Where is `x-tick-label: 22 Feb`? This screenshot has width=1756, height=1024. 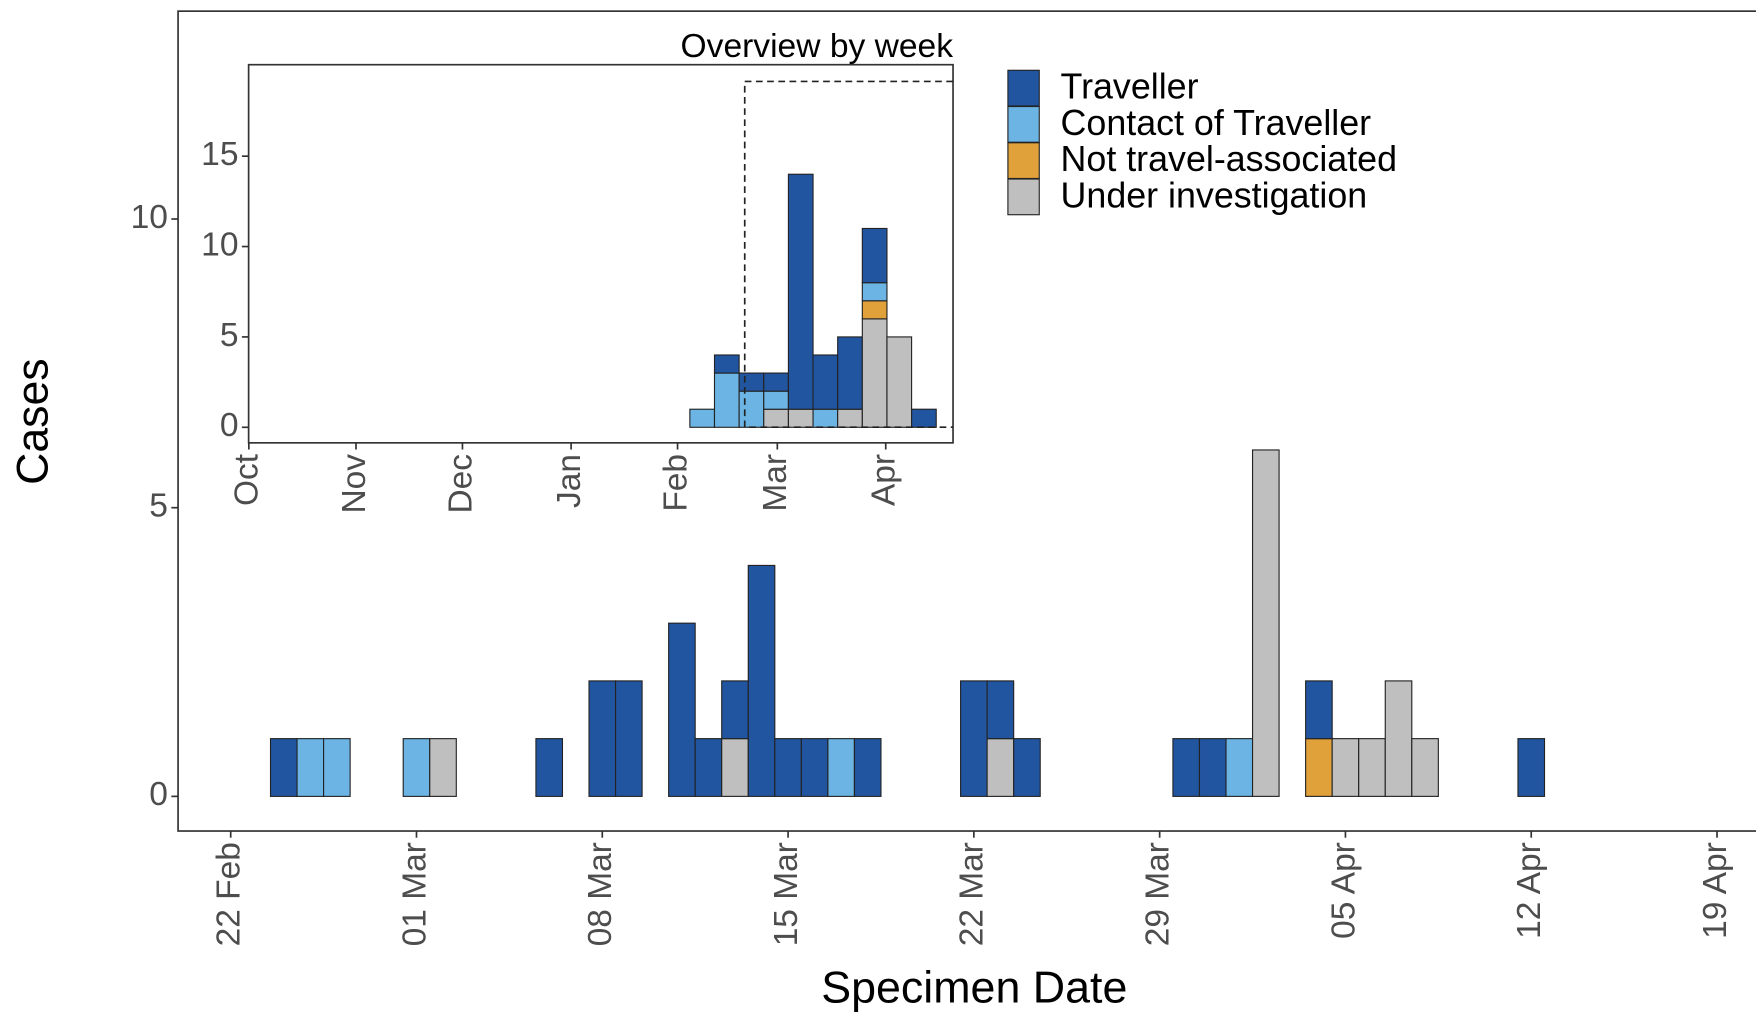 x-tick-label: 22 Feb is located at coordinates (229, 894).